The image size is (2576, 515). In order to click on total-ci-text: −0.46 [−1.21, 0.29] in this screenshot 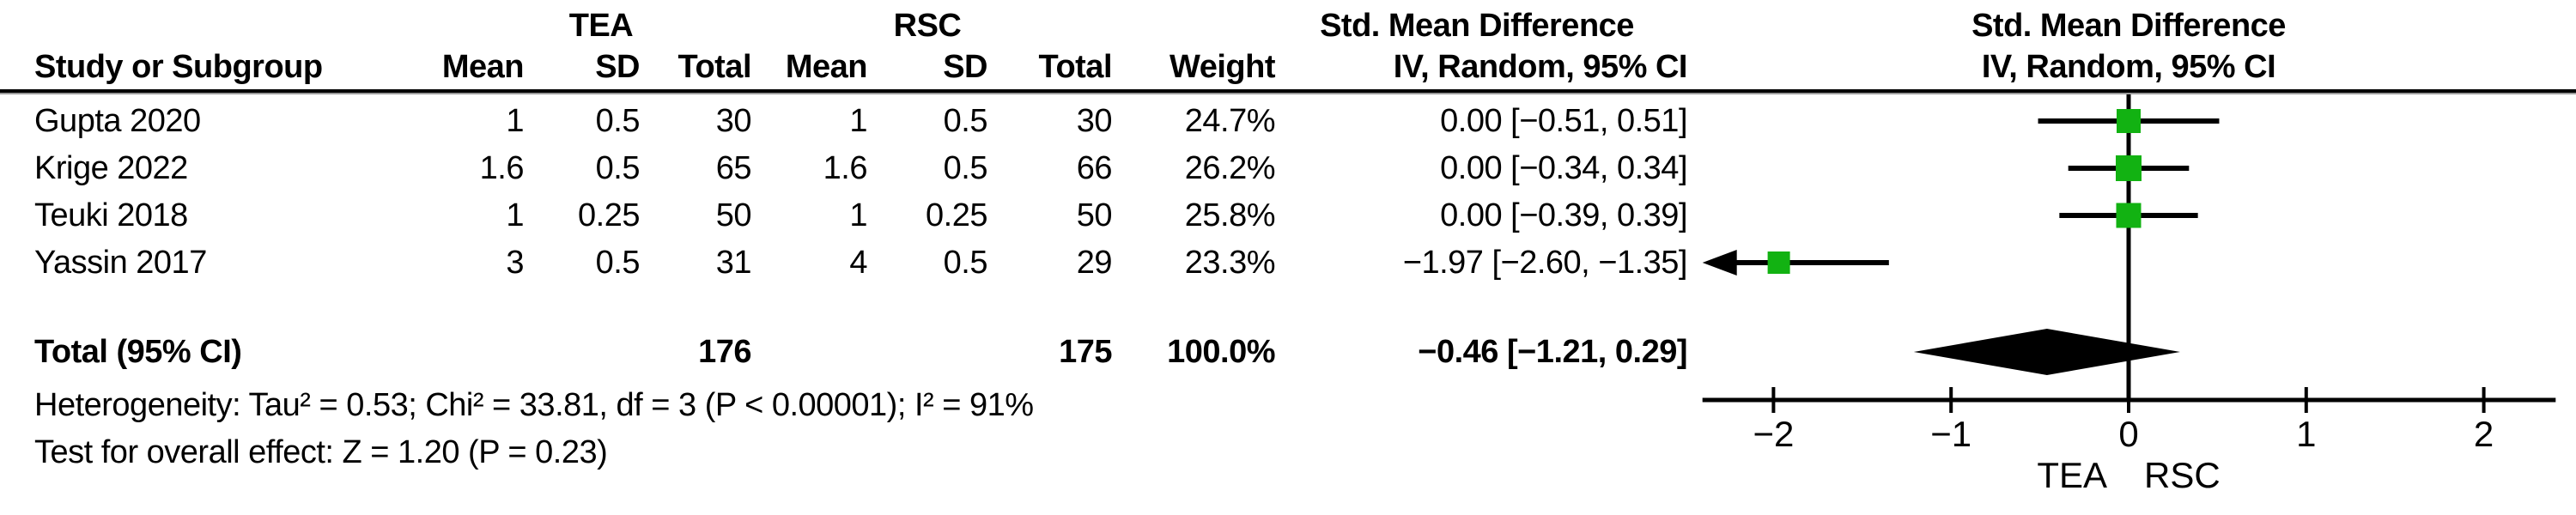, I will do `click(1553, 352)`.